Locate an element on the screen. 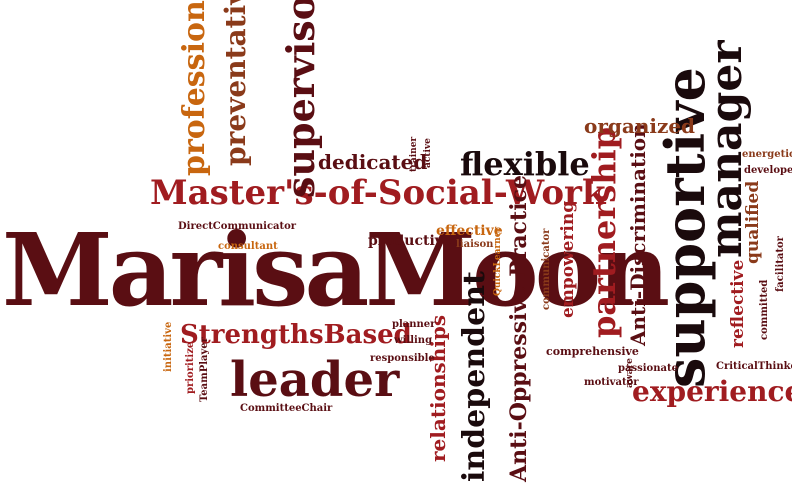  cloud-word: empowering is located at coordinates (568, 259).